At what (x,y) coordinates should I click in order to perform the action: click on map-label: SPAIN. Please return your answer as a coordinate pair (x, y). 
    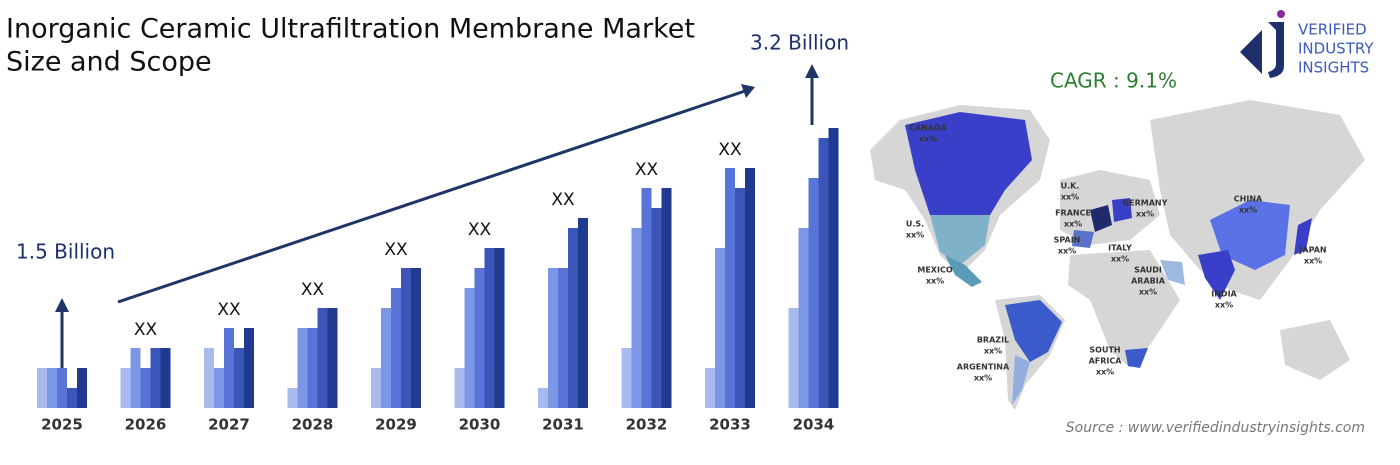
    Looking at the image, I should click on (1067, 240).